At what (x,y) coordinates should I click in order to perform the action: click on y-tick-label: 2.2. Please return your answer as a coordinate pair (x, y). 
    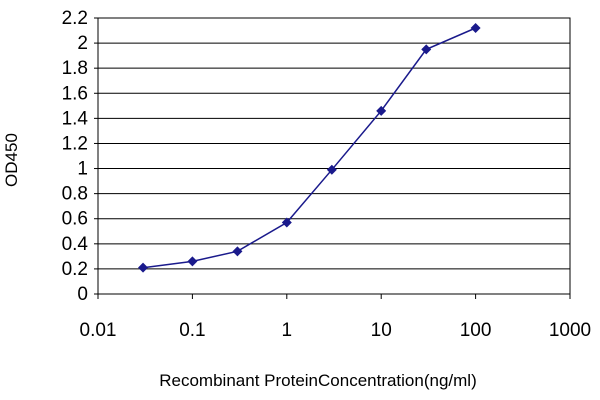
    Looking at the image, I should click on (75, 18).